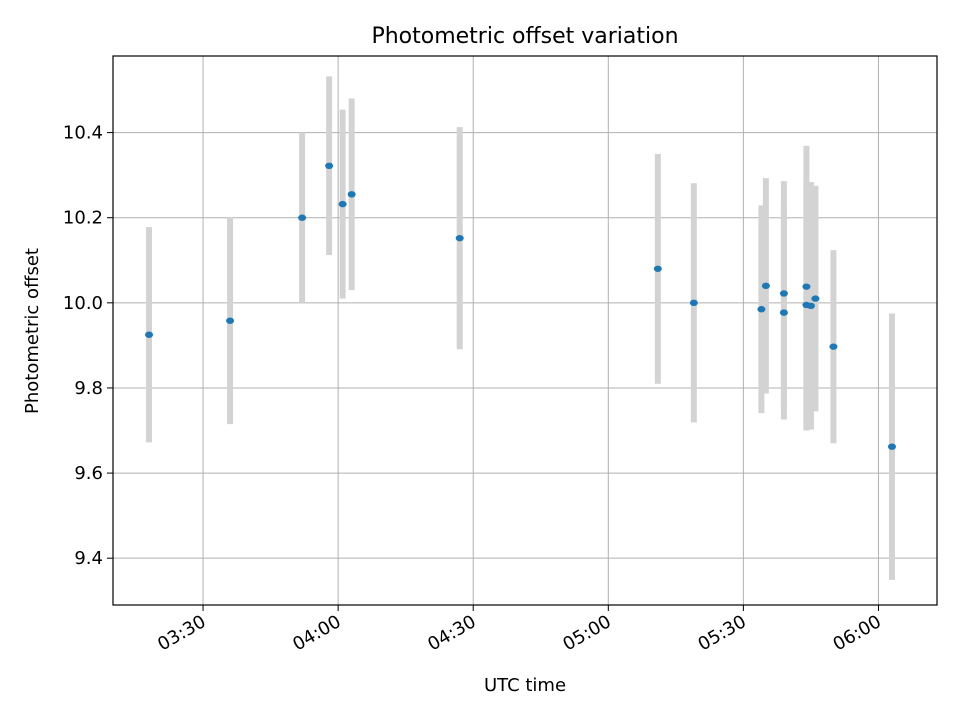 The width and height of the screenshot is (960, 720). I want to click on y-ticks: 9.4 9.6 9.8 10.0 10.2 10.4, so click(88, 346).